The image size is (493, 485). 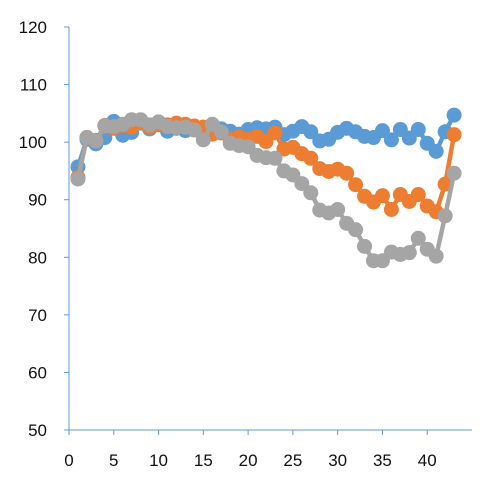 What do you see at coordinates (68, 460) in the screenshot?
I see `x-tick-label: 0` at bounding box center [68, 460].